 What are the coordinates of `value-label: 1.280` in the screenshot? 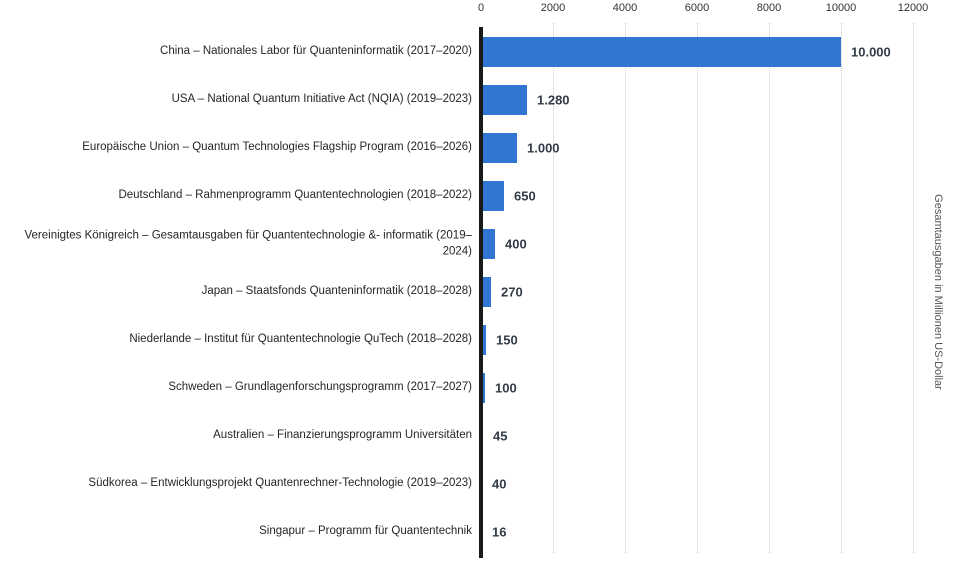 It's located at (553, 100).